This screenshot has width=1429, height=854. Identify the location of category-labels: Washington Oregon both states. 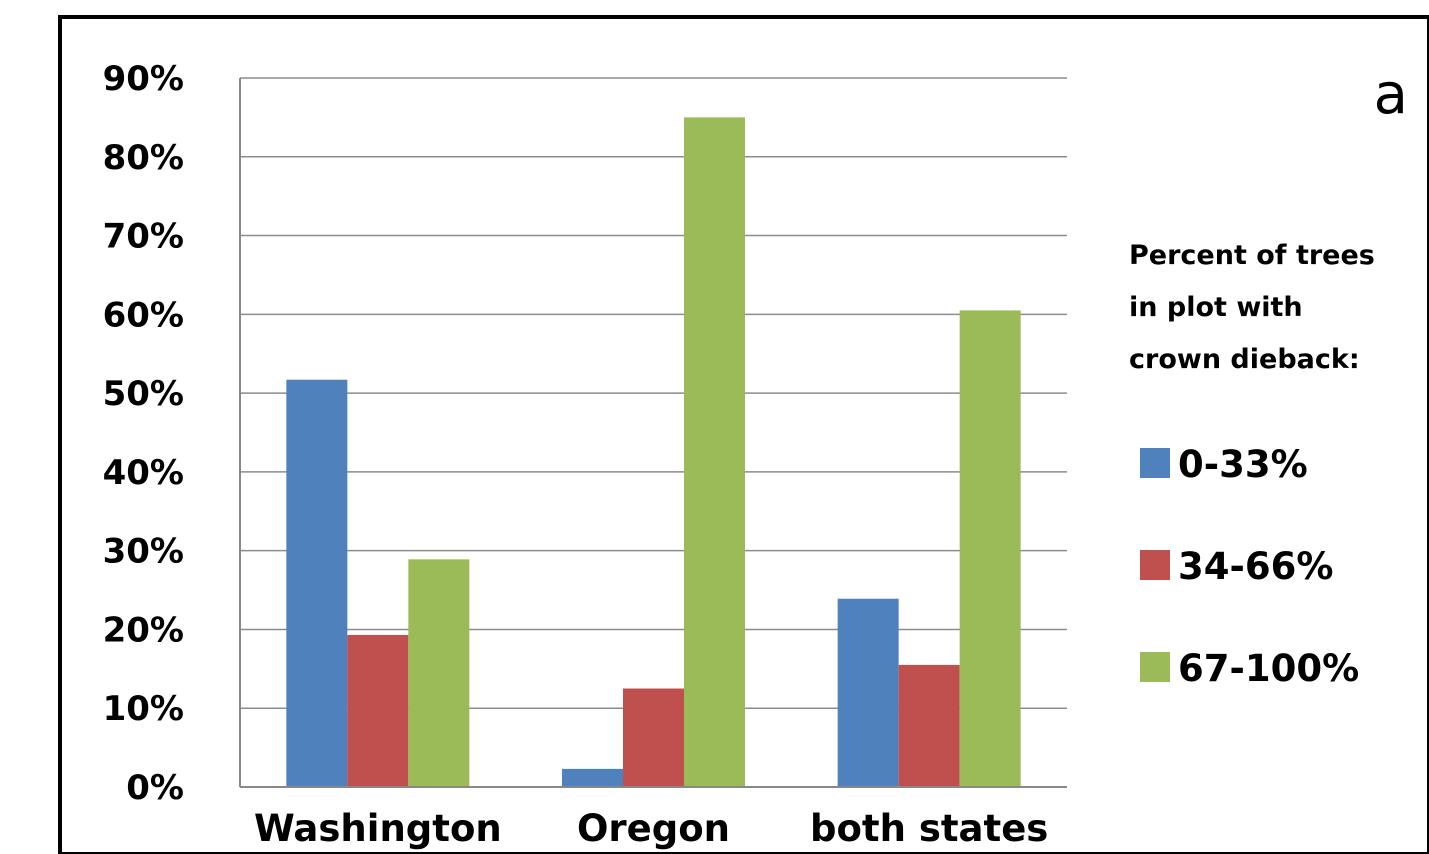
(651, 828).